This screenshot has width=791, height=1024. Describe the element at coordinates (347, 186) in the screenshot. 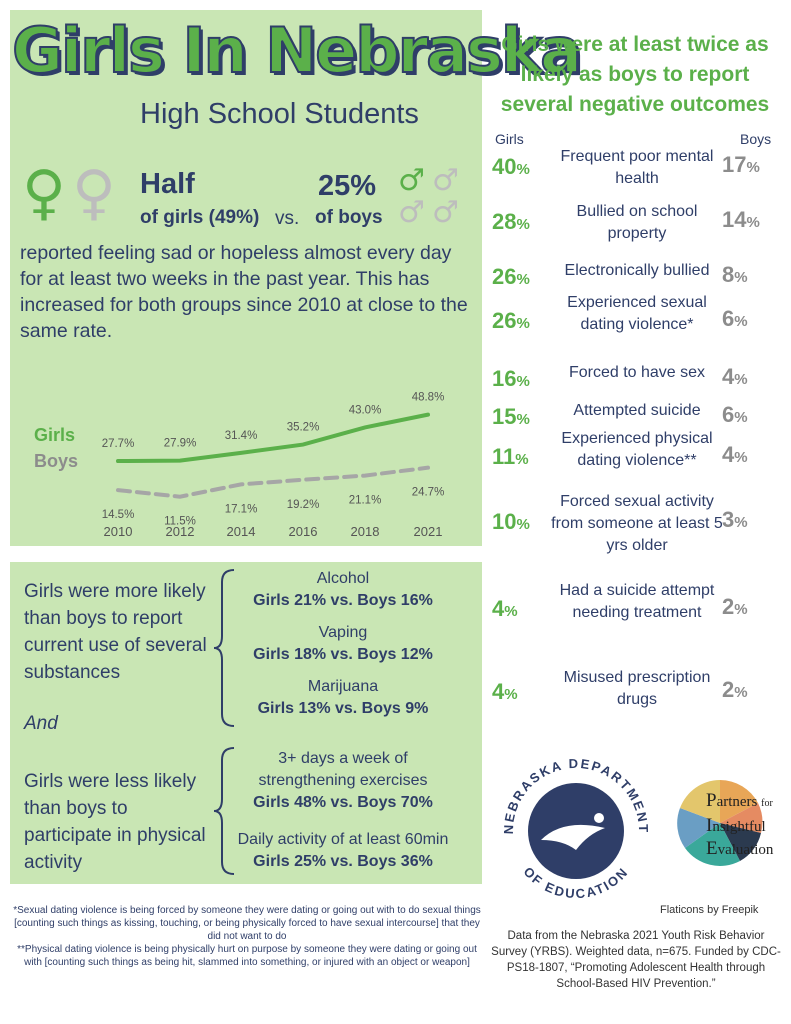

I see `boys-pct: 25%` at that location.